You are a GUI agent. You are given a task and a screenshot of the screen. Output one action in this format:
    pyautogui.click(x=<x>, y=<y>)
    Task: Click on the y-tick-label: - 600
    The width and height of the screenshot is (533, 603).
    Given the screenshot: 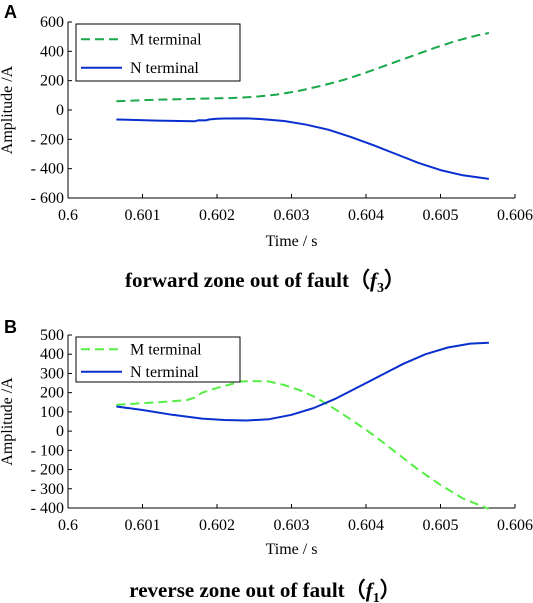 What is the action you would take?
    pyautogui.click(x=47, y=198)
    